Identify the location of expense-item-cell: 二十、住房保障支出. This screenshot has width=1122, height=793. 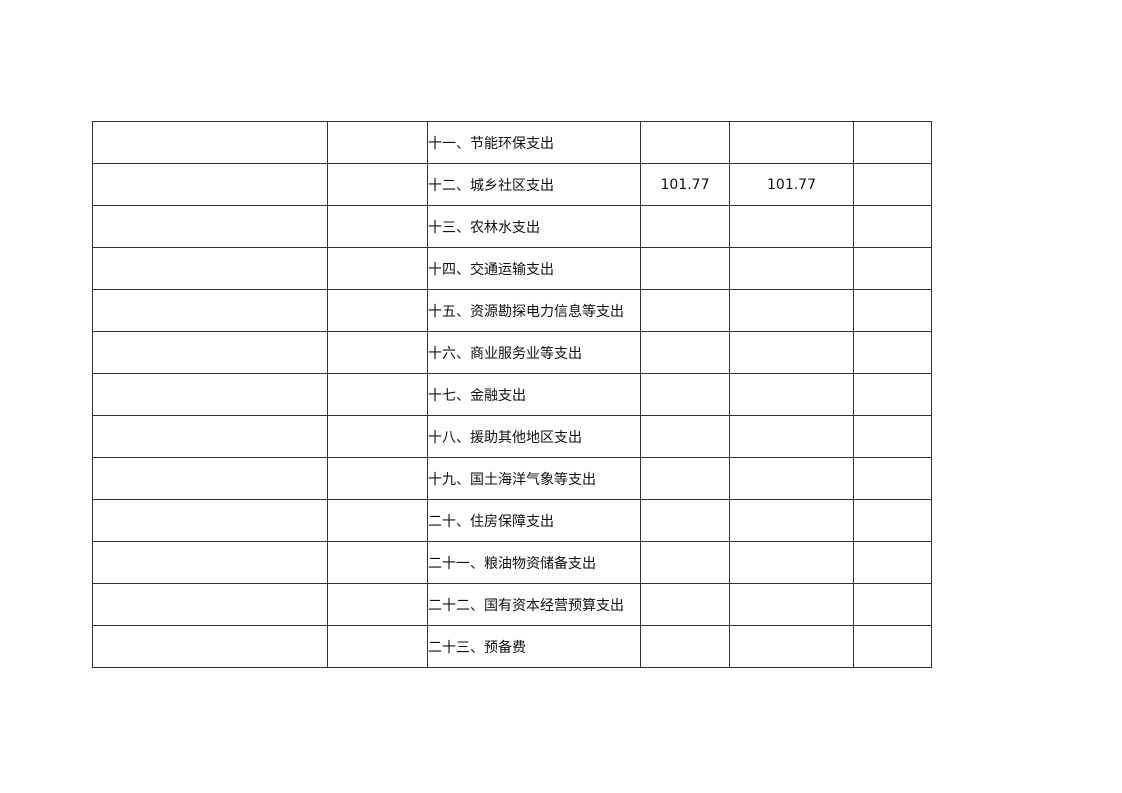
(534, 520).